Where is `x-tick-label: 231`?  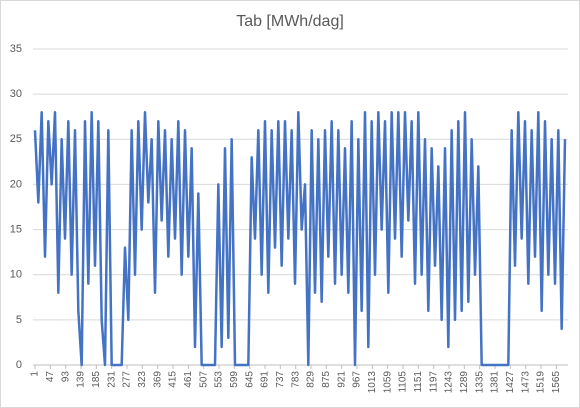 x-tick-label: 231 is located at coordinates (111, 379).